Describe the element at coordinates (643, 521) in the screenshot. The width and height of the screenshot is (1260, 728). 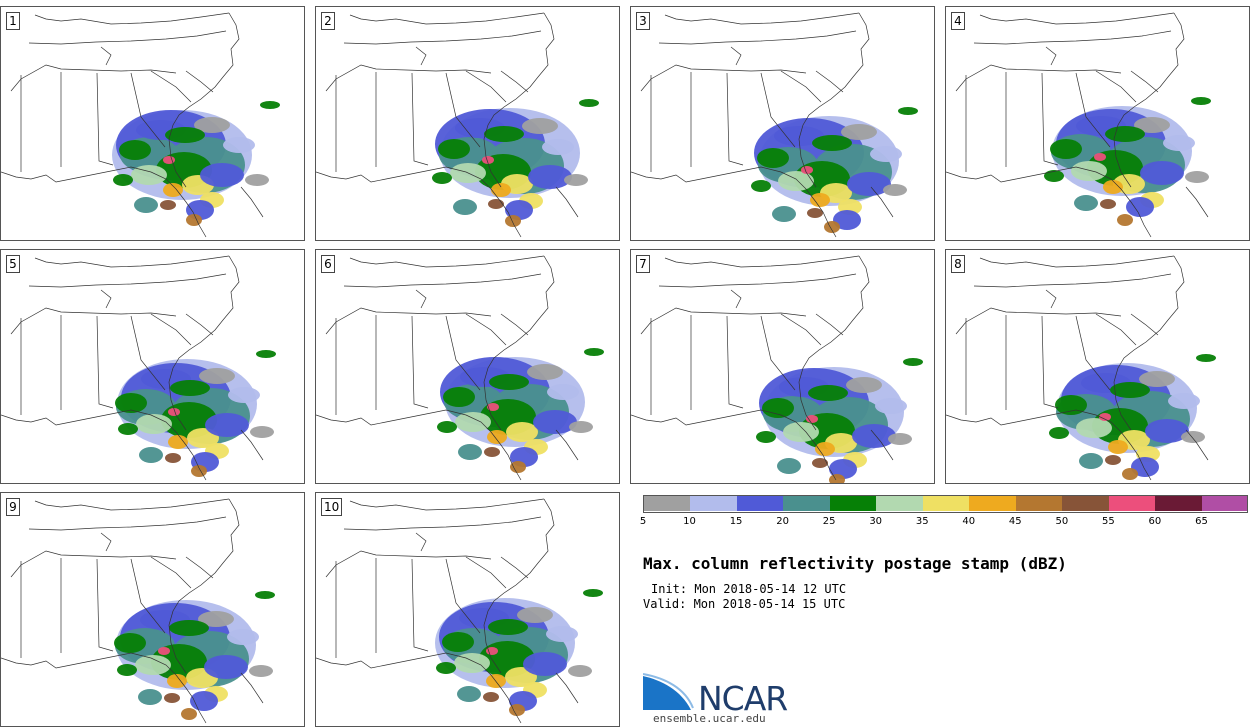
I see `color-bar-tick-label: 5` at that location.